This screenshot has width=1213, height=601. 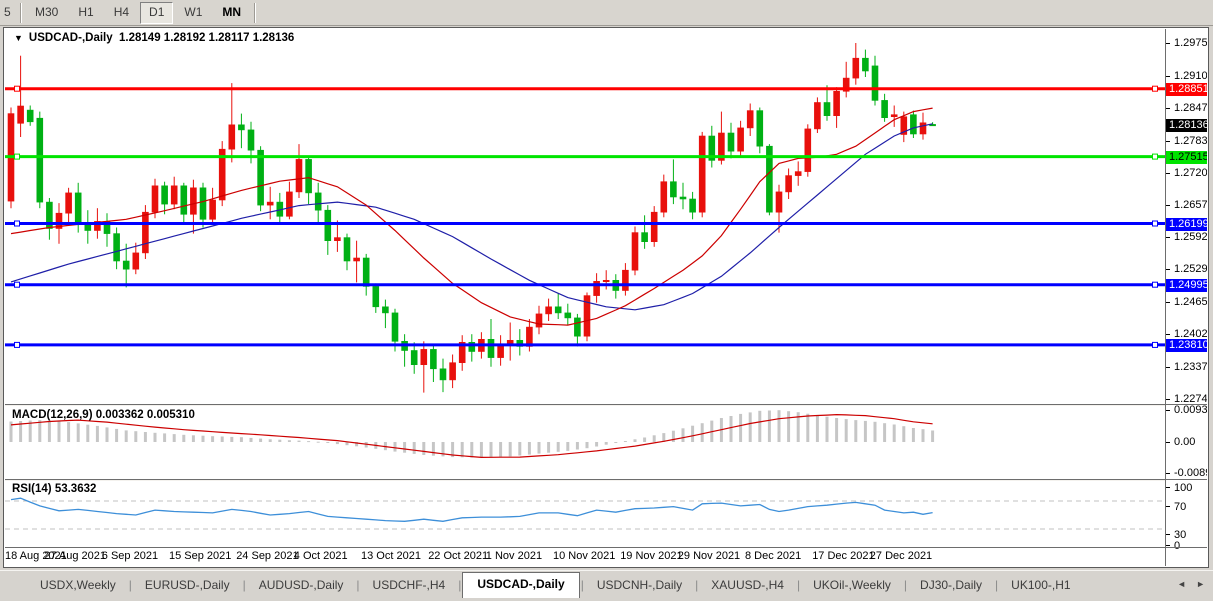 I want to click on date-label: 29 Nov 2021, so click(x=709, y=556).